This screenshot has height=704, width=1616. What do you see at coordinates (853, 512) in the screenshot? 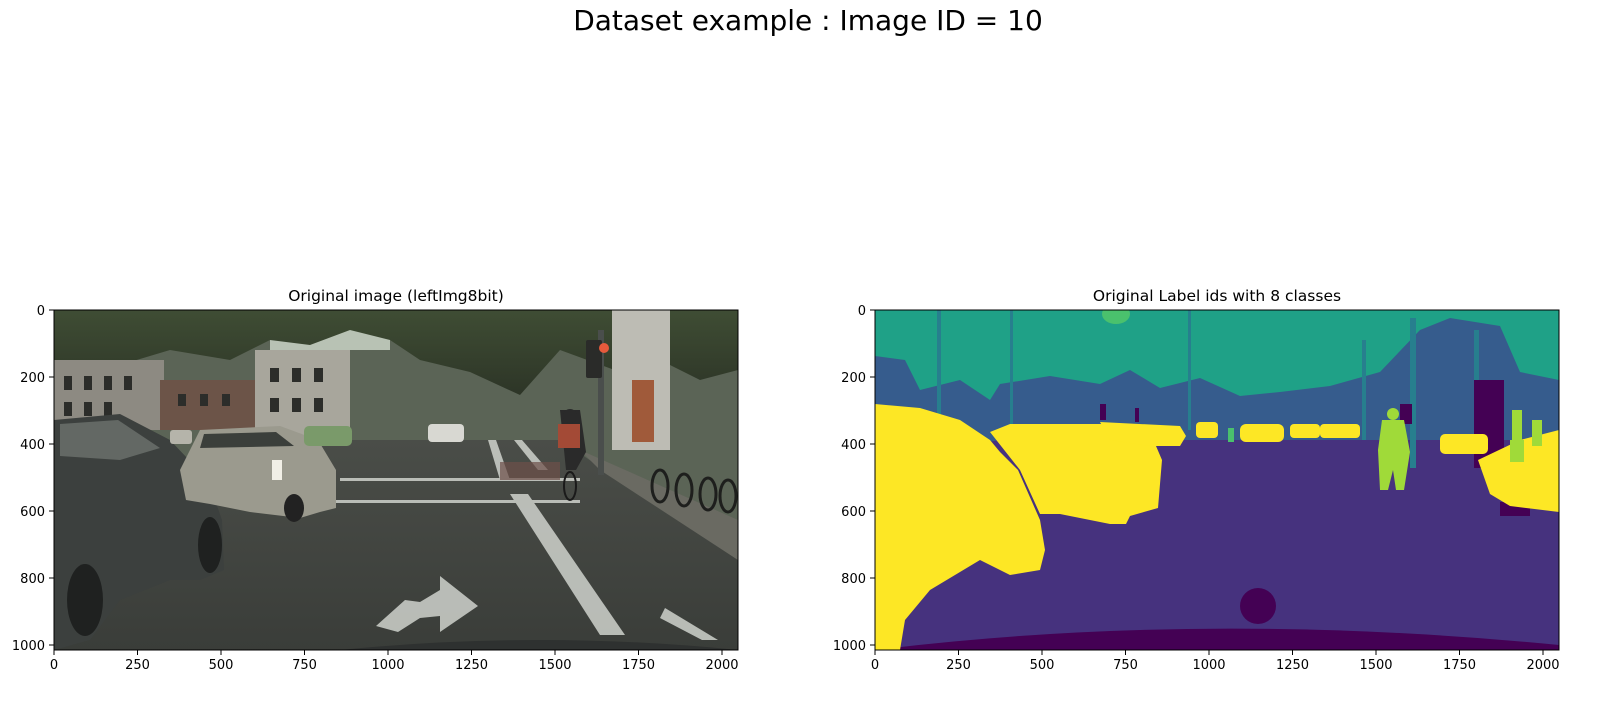
I see `right-ytick: 600` at bounding box center [853, 512].